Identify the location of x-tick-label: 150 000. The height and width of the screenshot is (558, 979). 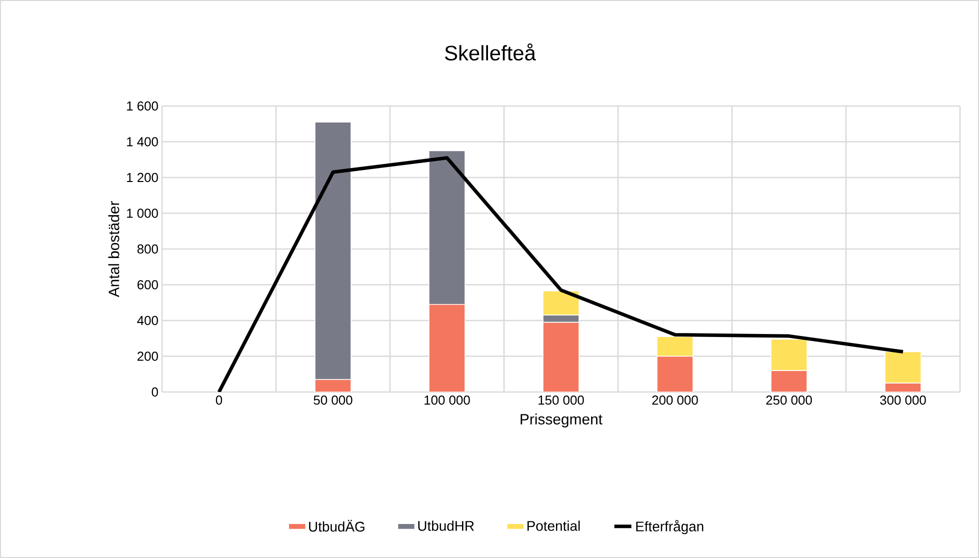
(561, 400).